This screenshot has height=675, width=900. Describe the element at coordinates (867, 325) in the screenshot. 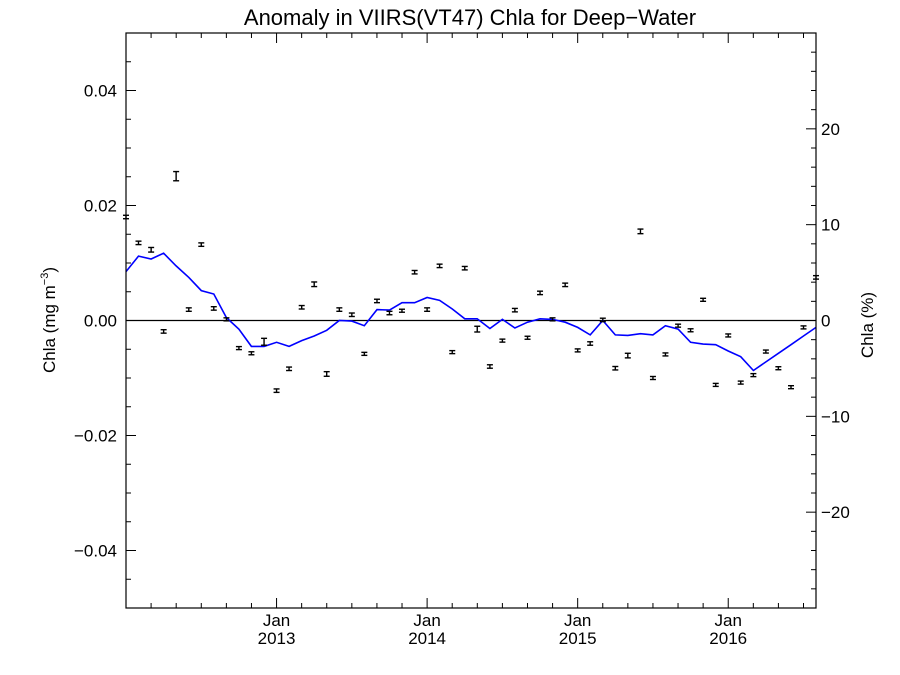

I see `y-axis-right-label: Chla (%)` at that location.